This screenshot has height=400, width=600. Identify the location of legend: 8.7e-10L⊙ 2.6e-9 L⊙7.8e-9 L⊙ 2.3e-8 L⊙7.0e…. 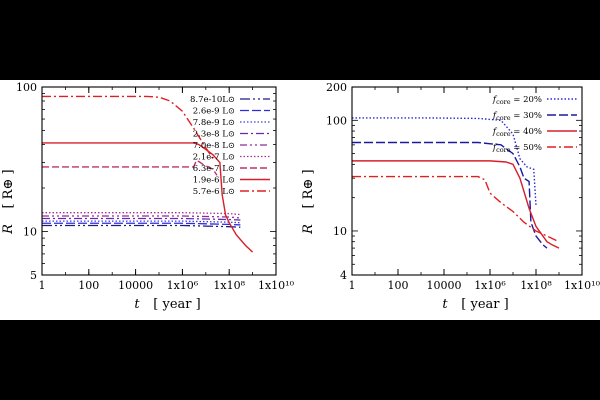
(230, 146).